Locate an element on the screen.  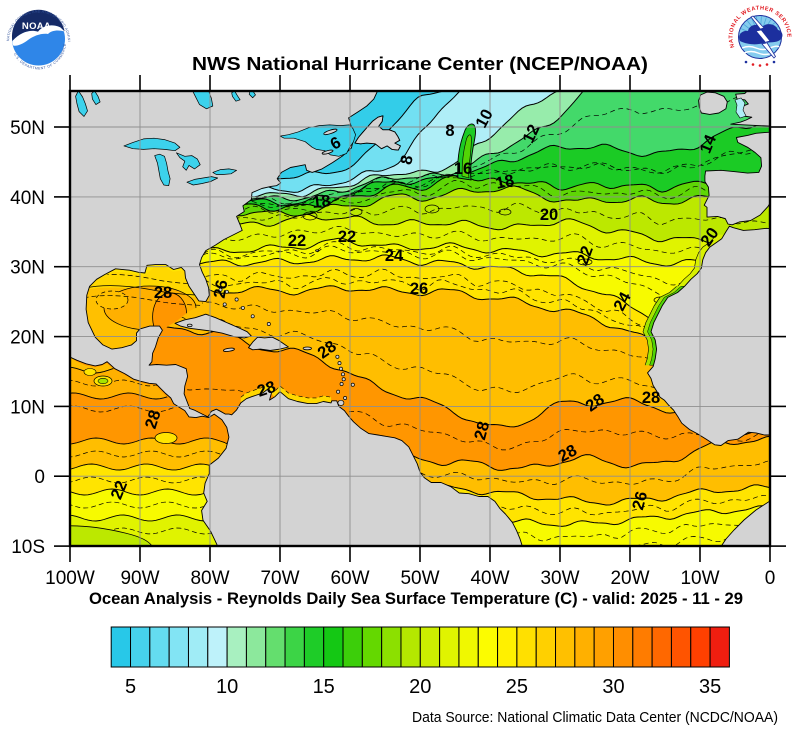
svg-text: 10 is located at coordinates (227, 687).